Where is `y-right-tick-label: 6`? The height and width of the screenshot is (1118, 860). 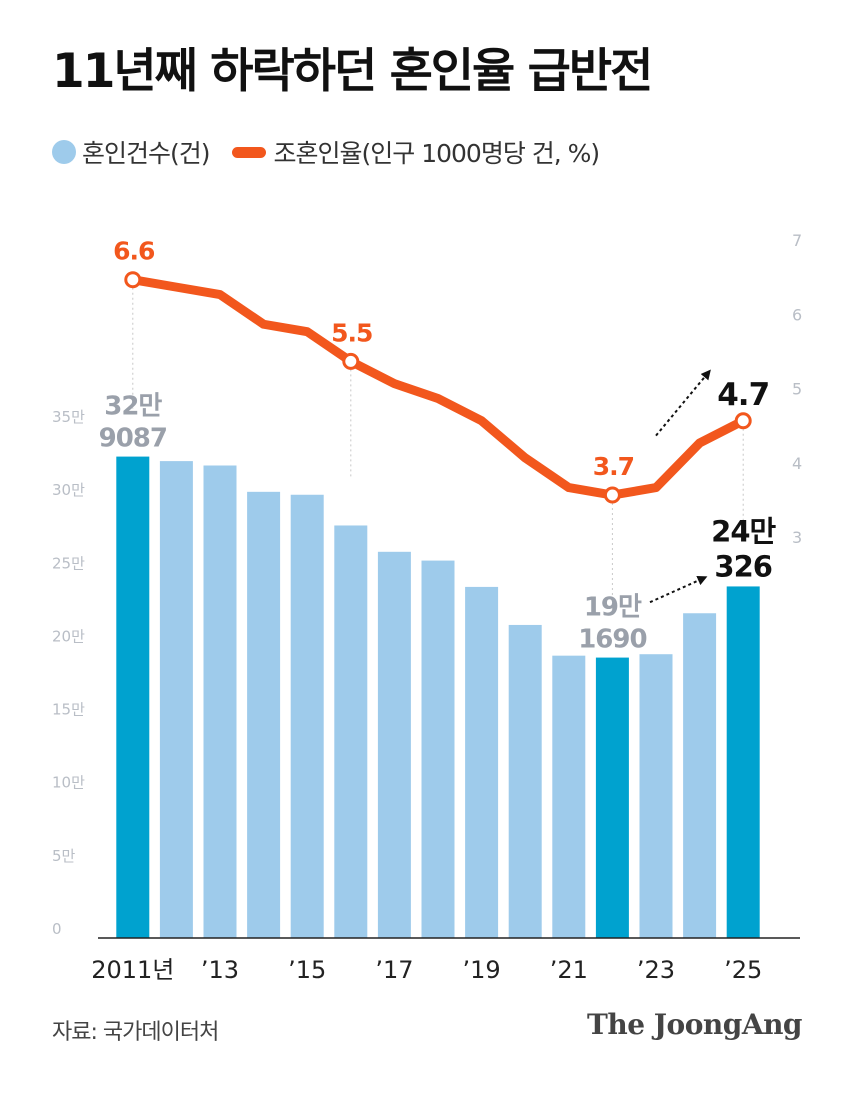 y-right-tick-label: 6 is located at coordinates (797, 314).